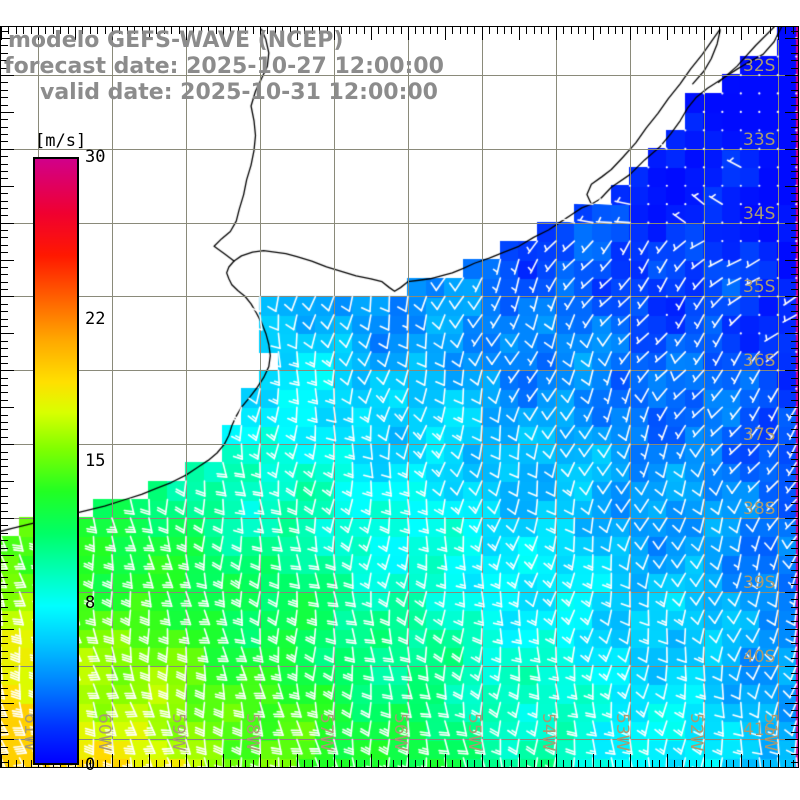 This screenshot has height=800, width=800. Describe the element at coordinates (759, 582) in the screenshot. I see `lat-label-39s: 39S` at that location.